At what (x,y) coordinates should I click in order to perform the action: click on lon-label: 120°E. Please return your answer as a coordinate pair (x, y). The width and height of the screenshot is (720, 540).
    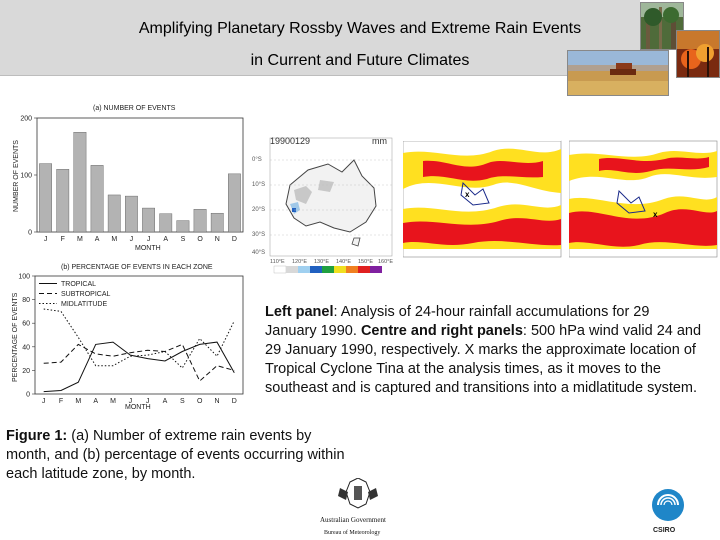
    Looking at the image, I should click on (299, 262).